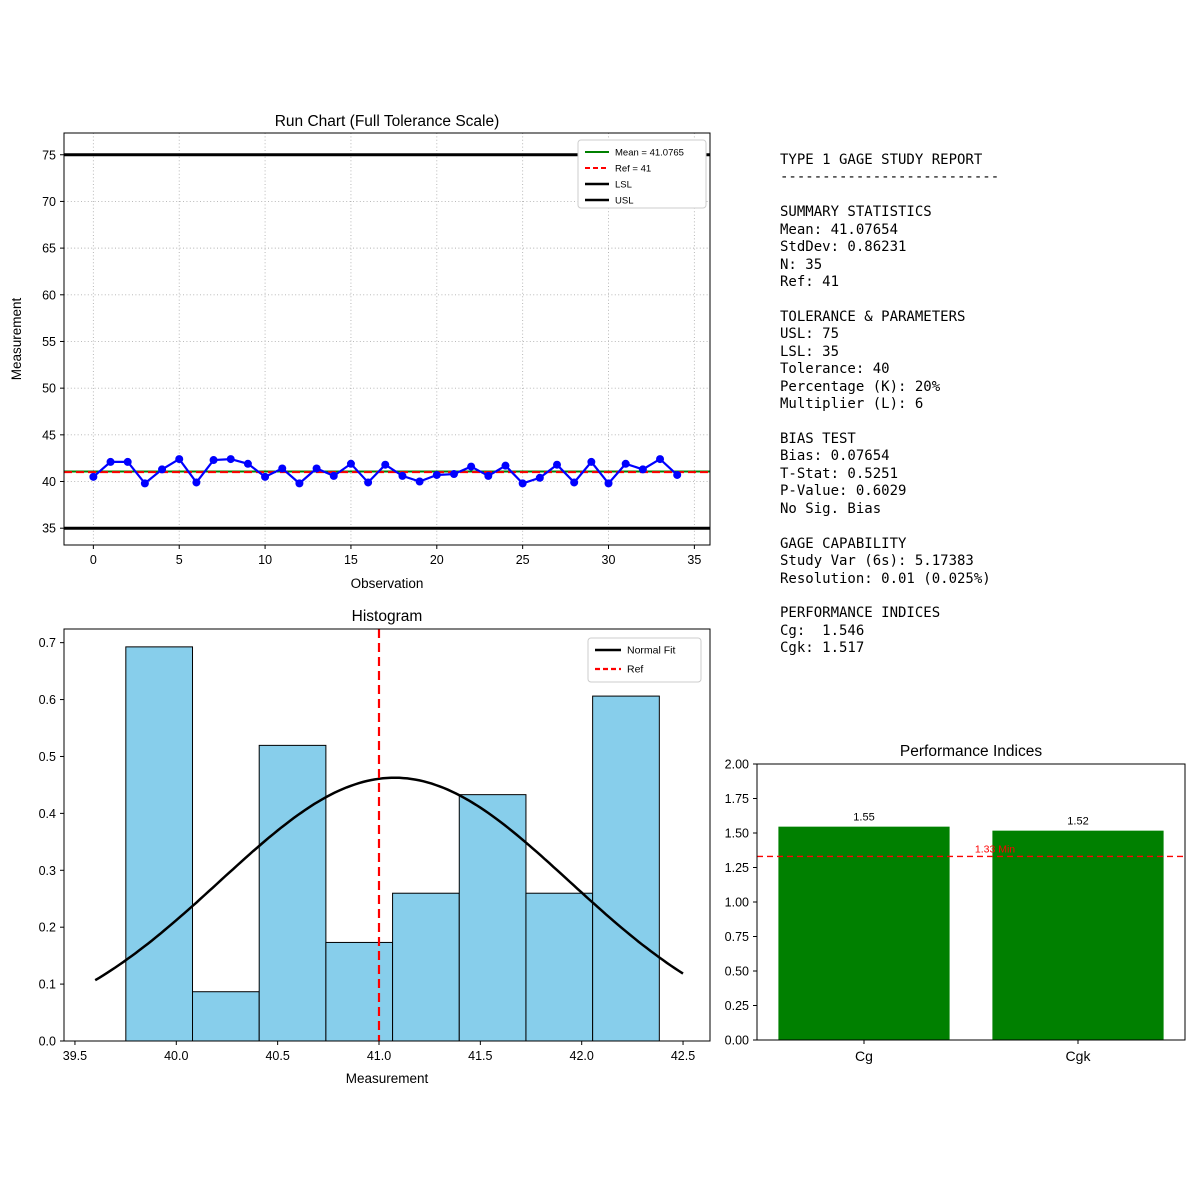  Describe the element at coordinates (389, 879) in the screenshot. I see `normal-fit-curve` at that location.